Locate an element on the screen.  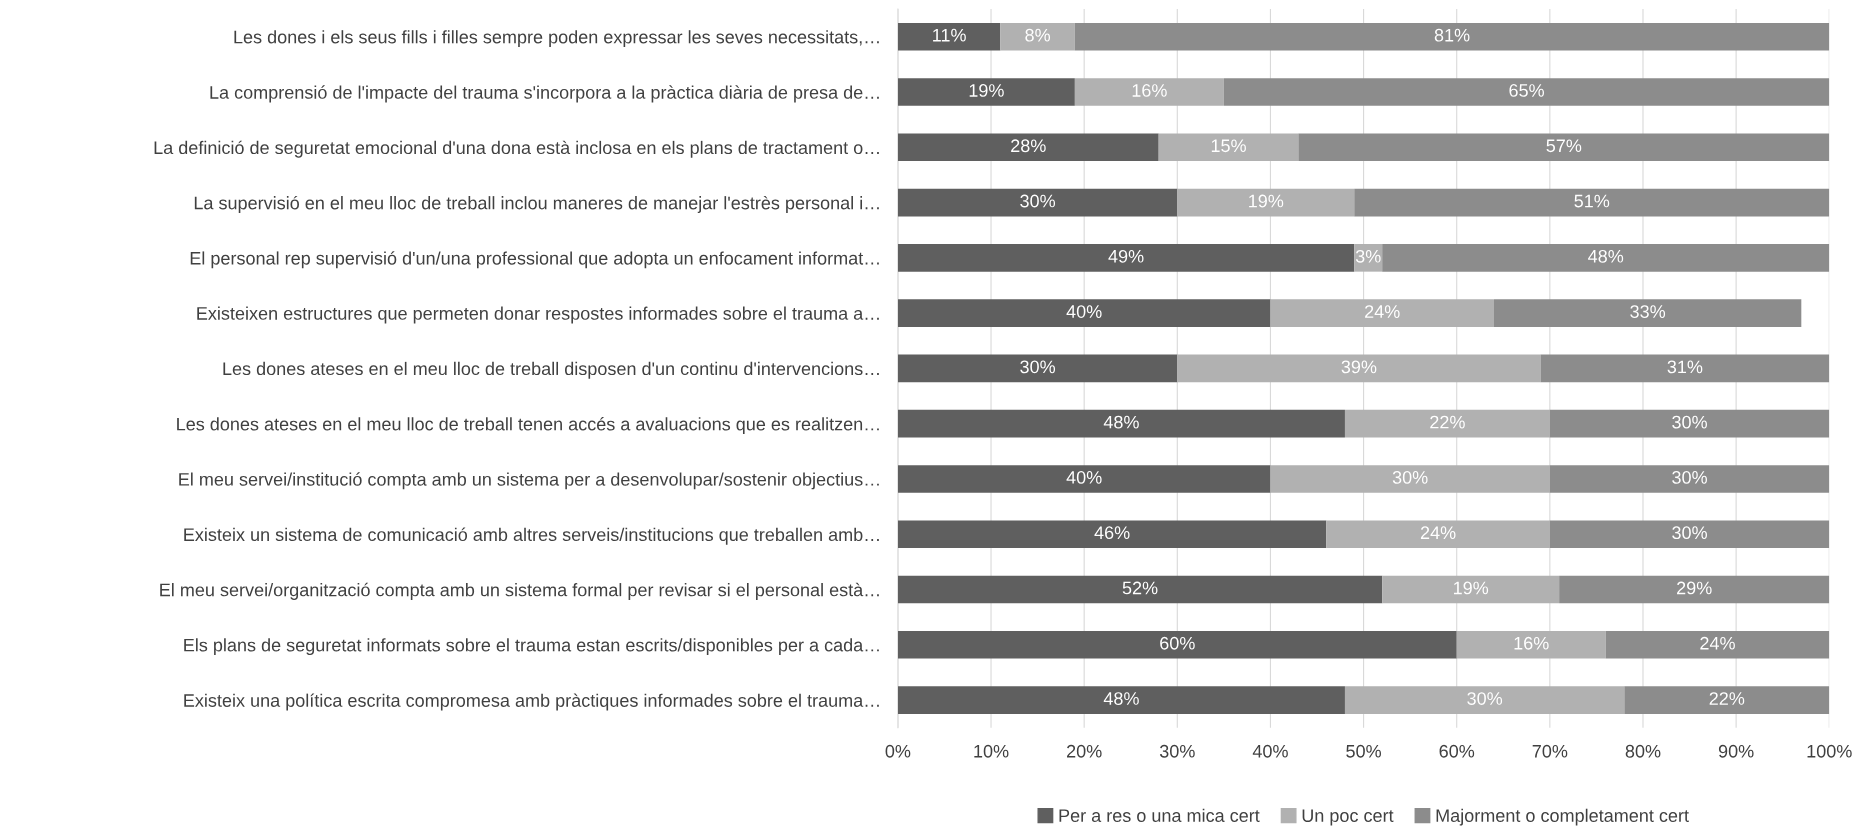
data-label: 51% is located at coordinates (1592, 201).